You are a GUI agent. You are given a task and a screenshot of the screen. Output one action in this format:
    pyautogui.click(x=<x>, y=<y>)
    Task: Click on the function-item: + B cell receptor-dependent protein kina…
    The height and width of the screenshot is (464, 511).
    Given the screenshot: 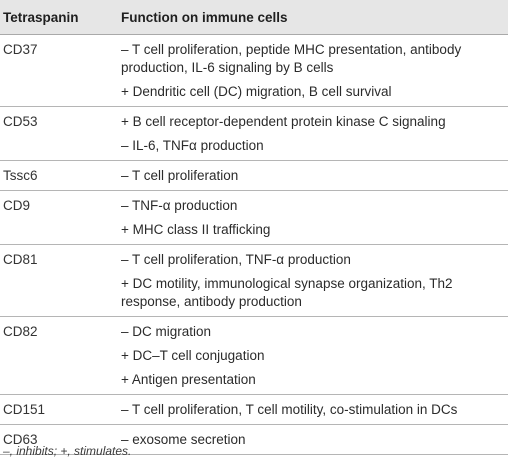 What is the action you would take?
    pyautogui.click(x=283, y=121)
    